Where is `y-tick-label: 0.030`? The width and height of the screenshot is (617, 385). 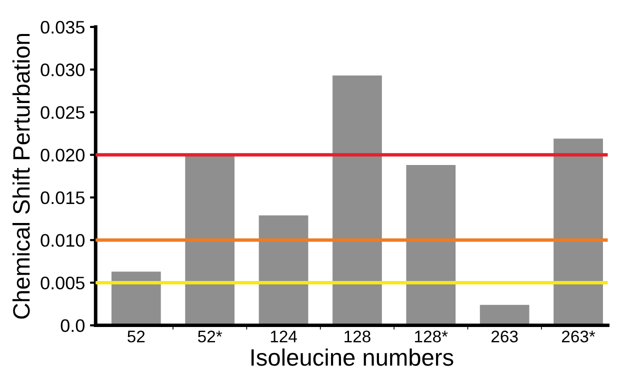
y-tick-label: 0.030 is located at coordinates (62, 70).